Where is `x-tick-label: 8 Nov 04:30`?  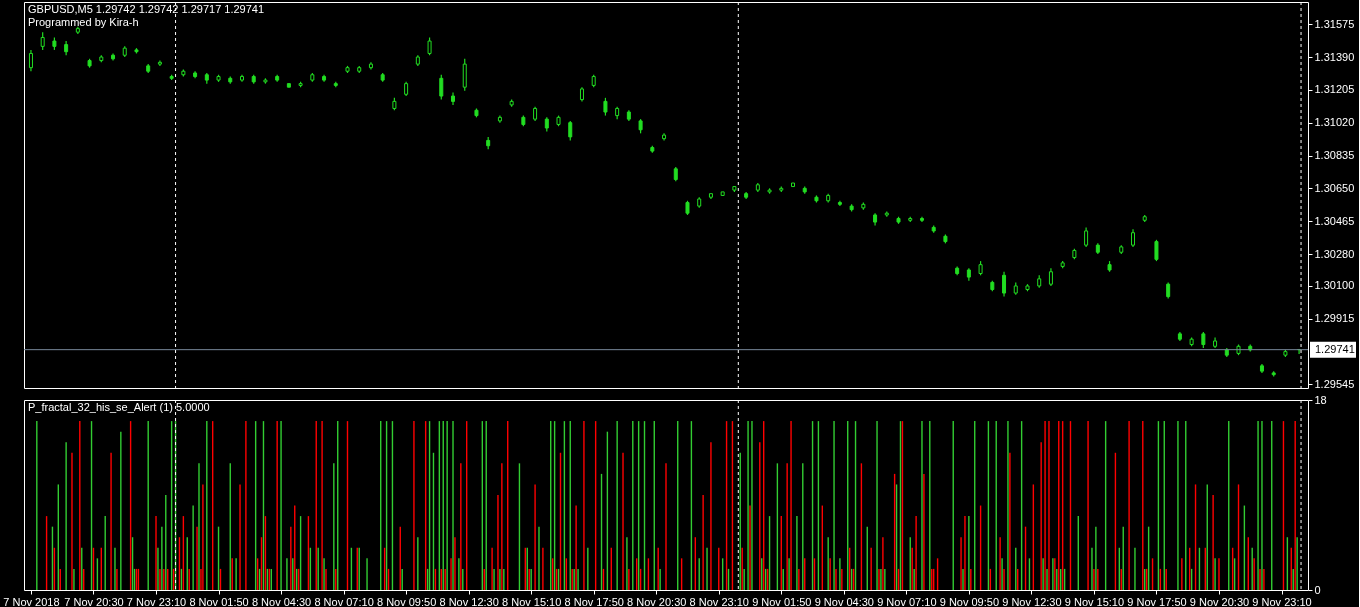
x-tick-label: 8 Nov 04:30 is located at coordinates (281, 601).